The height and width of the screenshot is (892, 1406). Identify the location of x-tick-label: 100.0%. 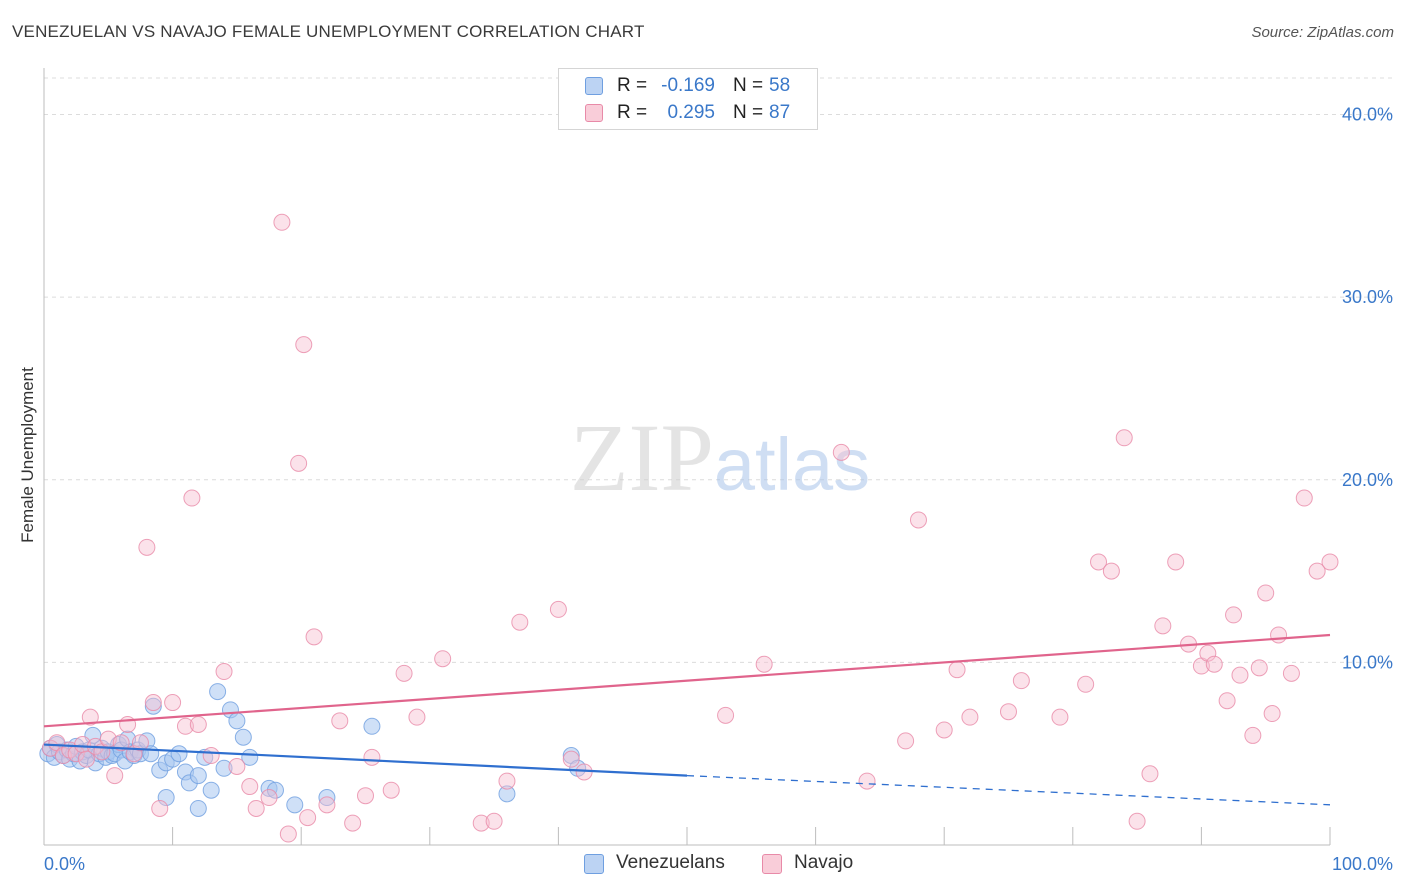
(1362, 864).